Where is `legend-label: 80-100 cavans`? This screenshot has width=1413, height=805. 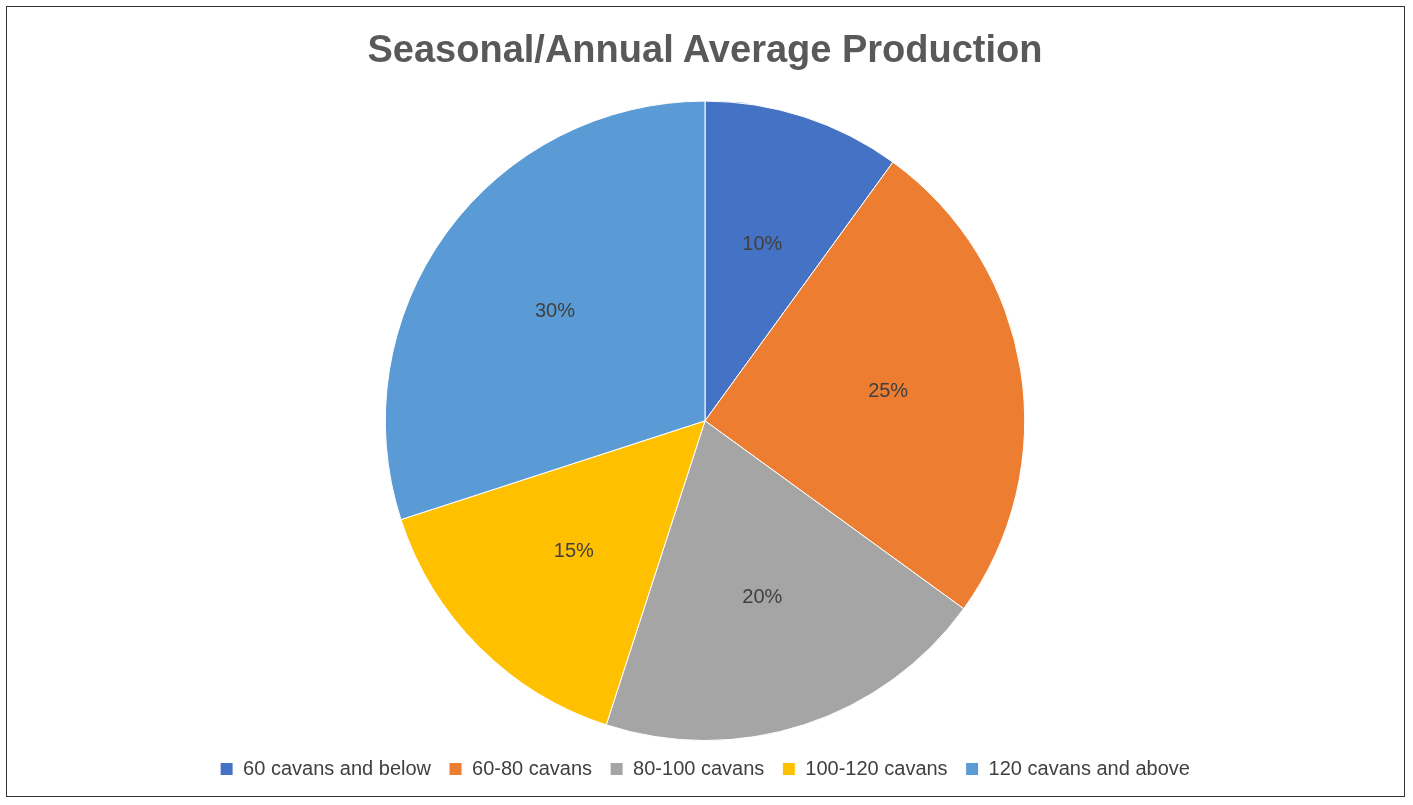 legend-label: 80-100 cavans is located at coordinates (699, 767).